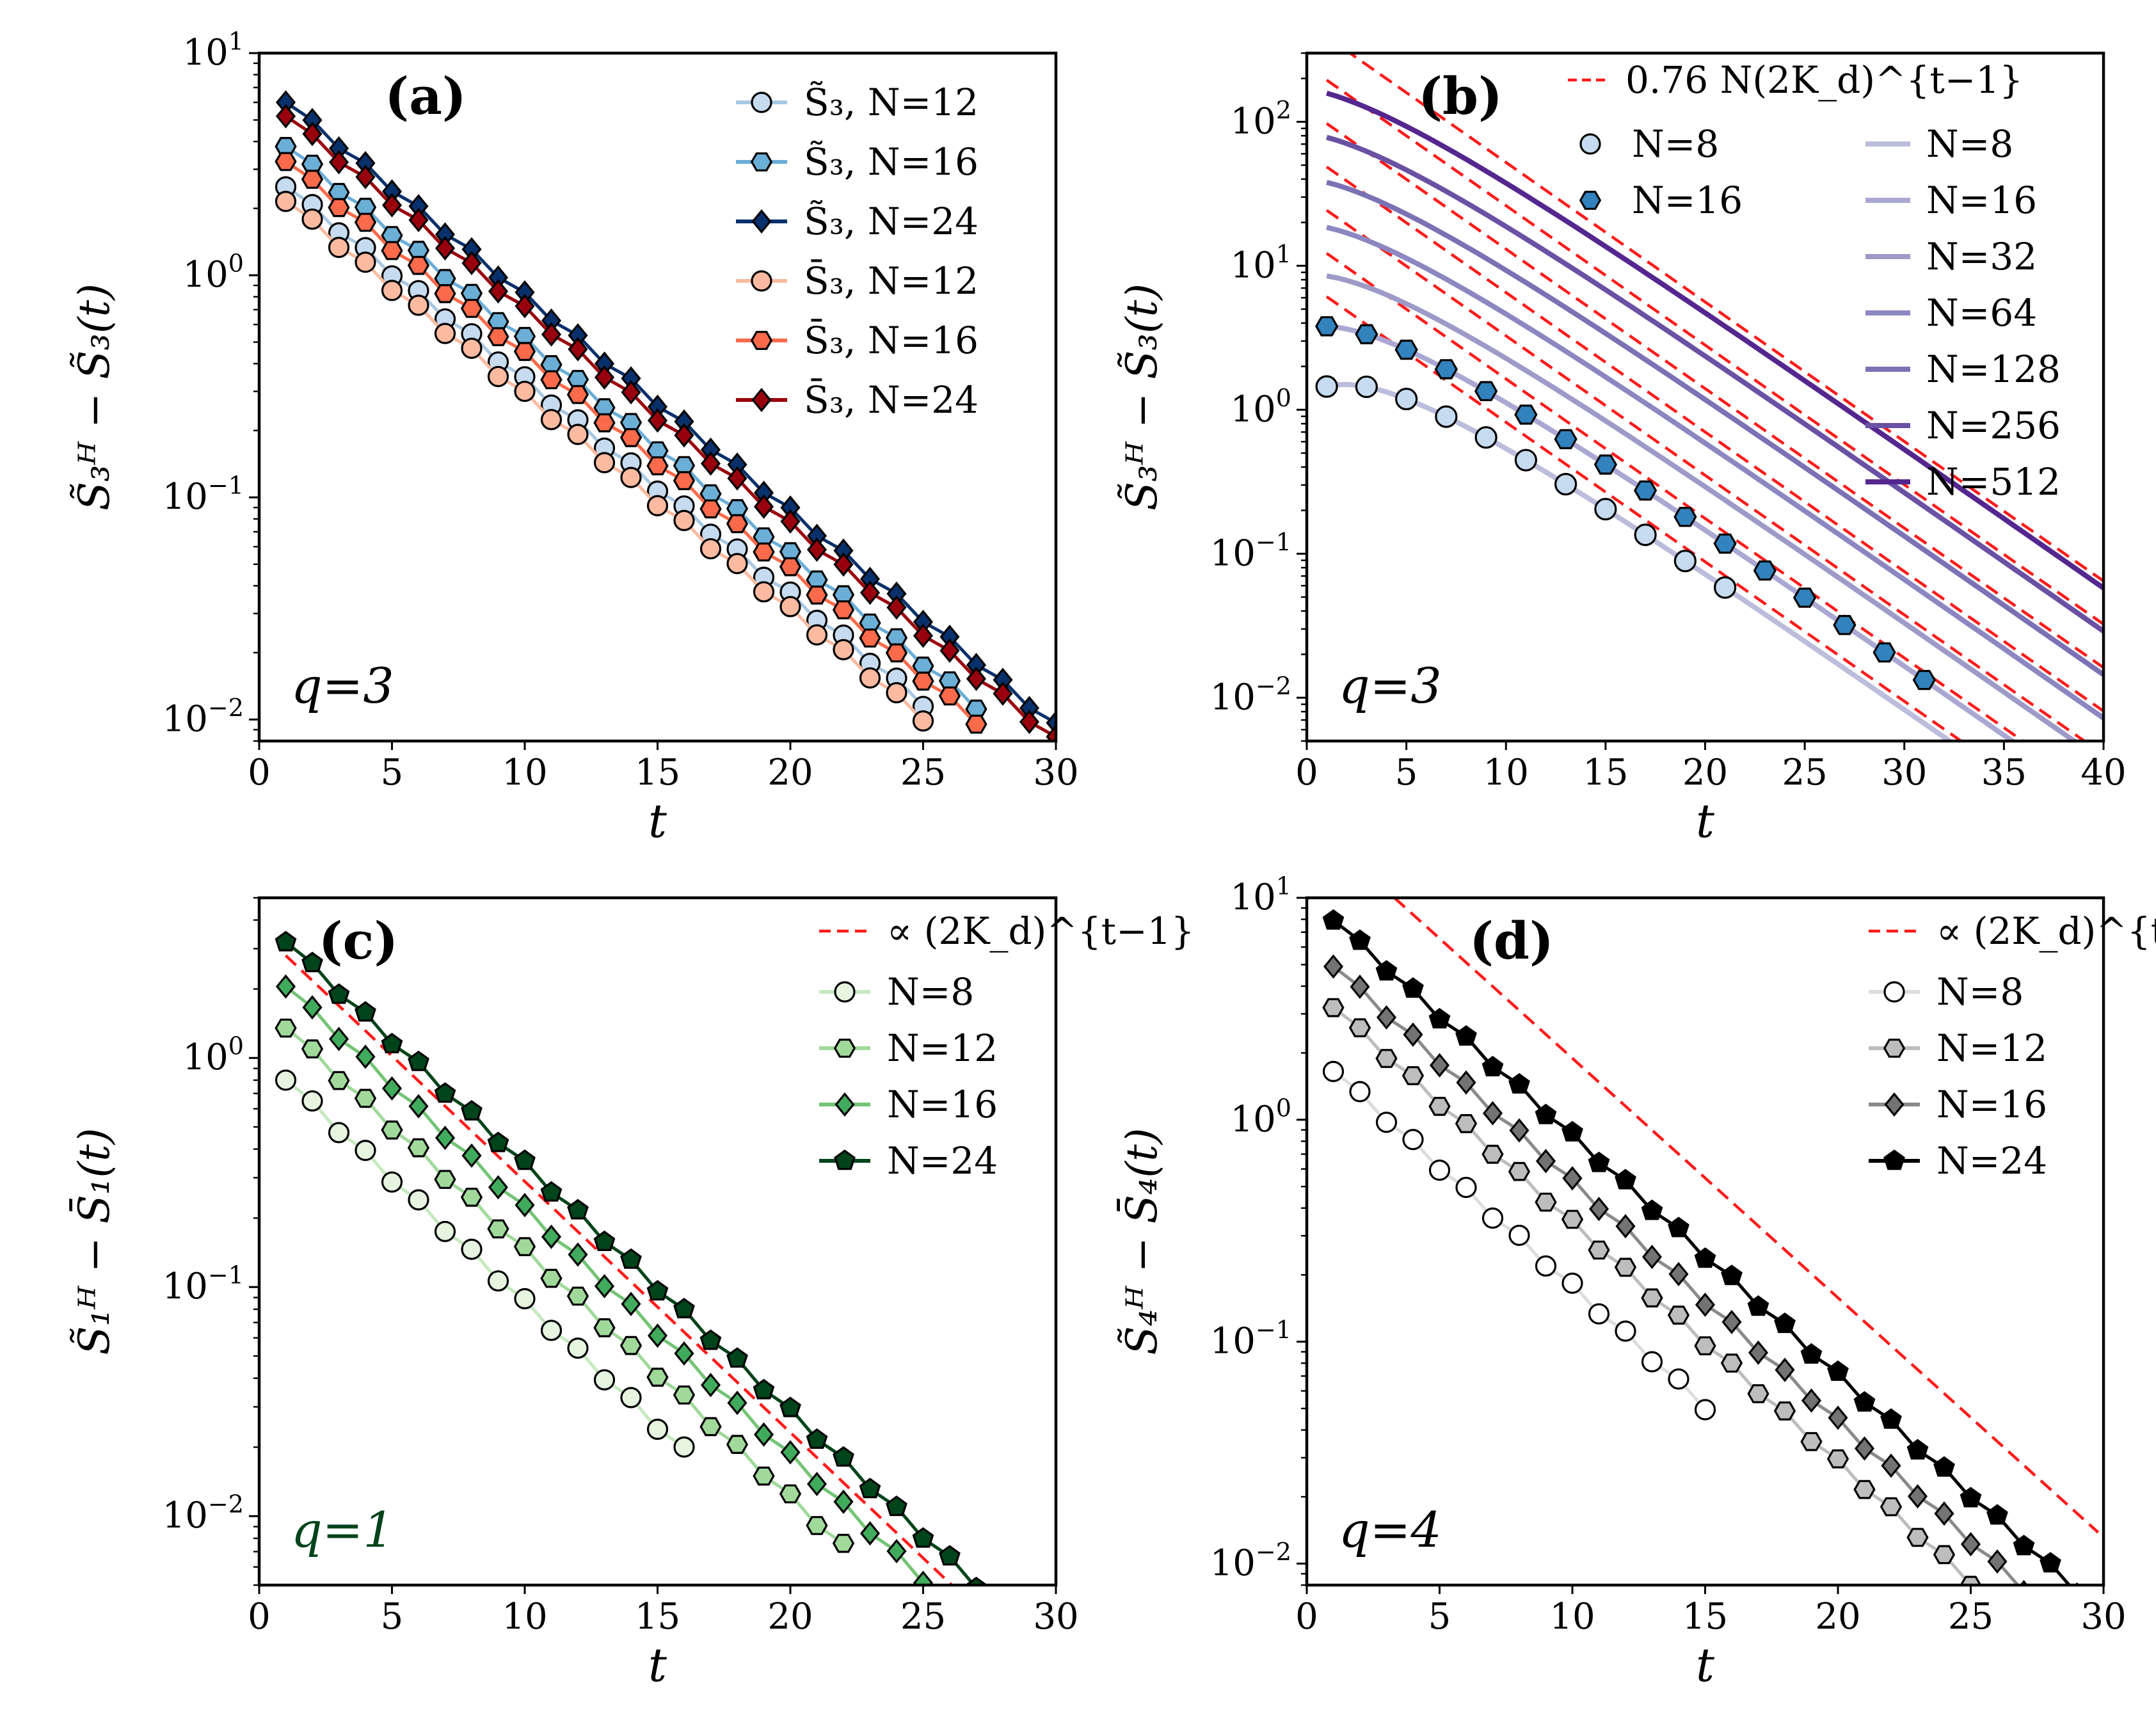 This screenshot has width=2156, height=1715. Describe the element at coordinates (1980, 992) in the screenshot. I see `legend-label: N=8` at that location.